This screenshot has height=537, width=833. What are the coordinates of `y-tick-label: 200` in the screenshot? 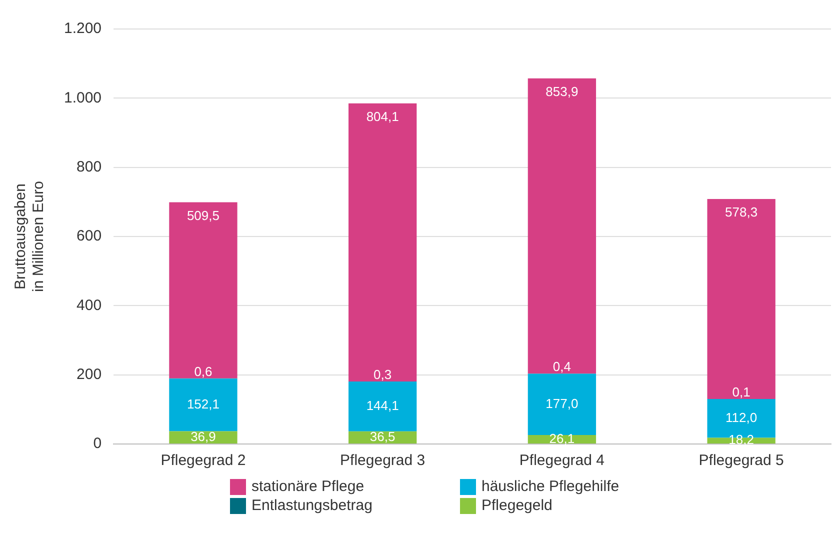 It's located at (89, 374).